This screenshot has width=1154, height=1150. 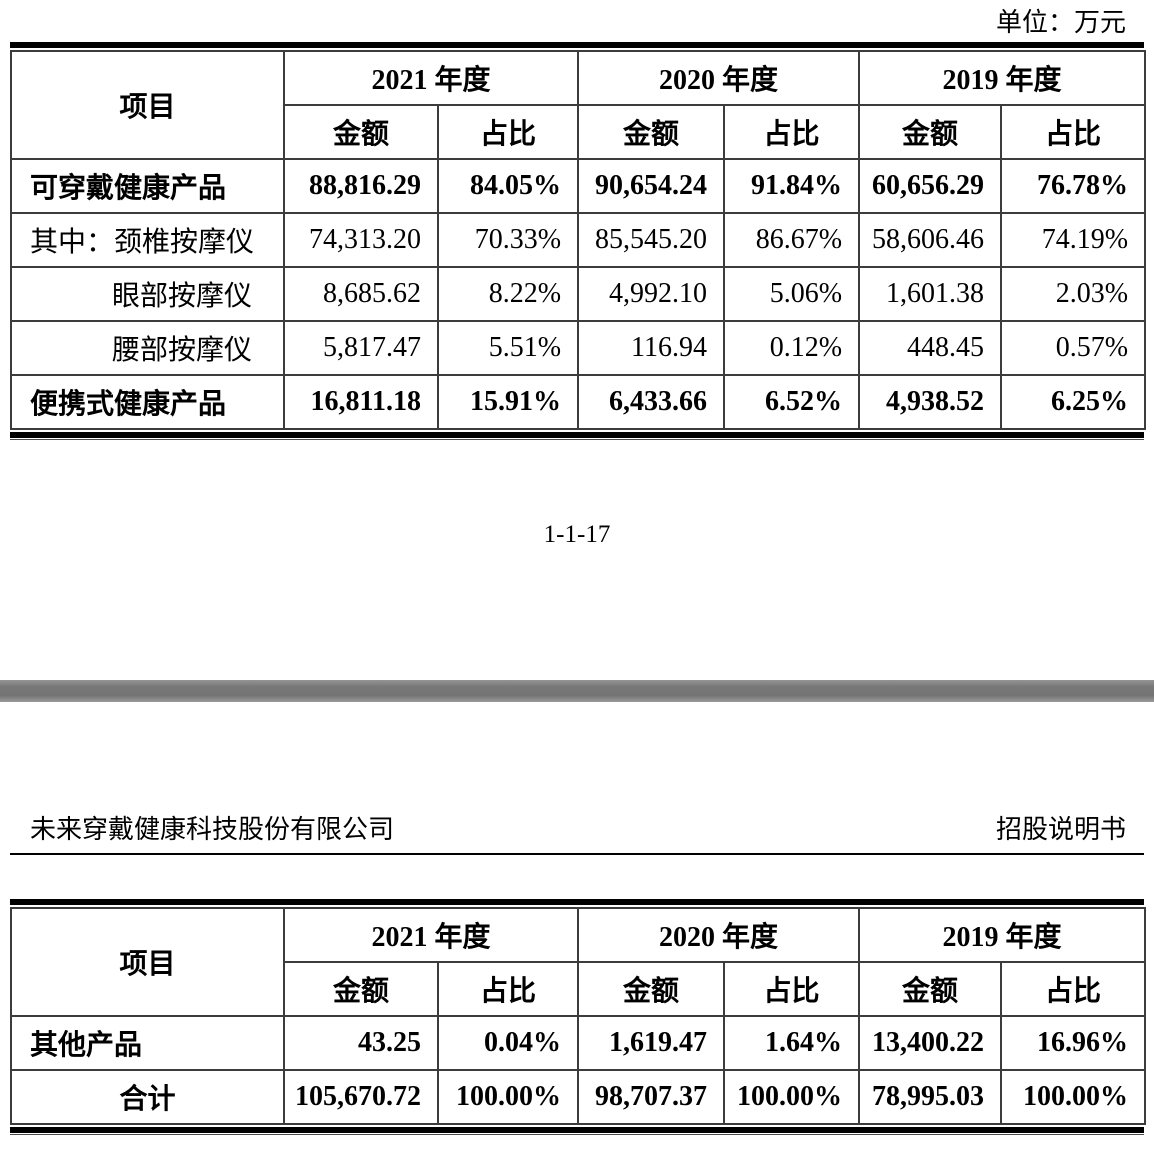 I want to click on amount-cell: 105,670.72, so click(x=361, y=1097).